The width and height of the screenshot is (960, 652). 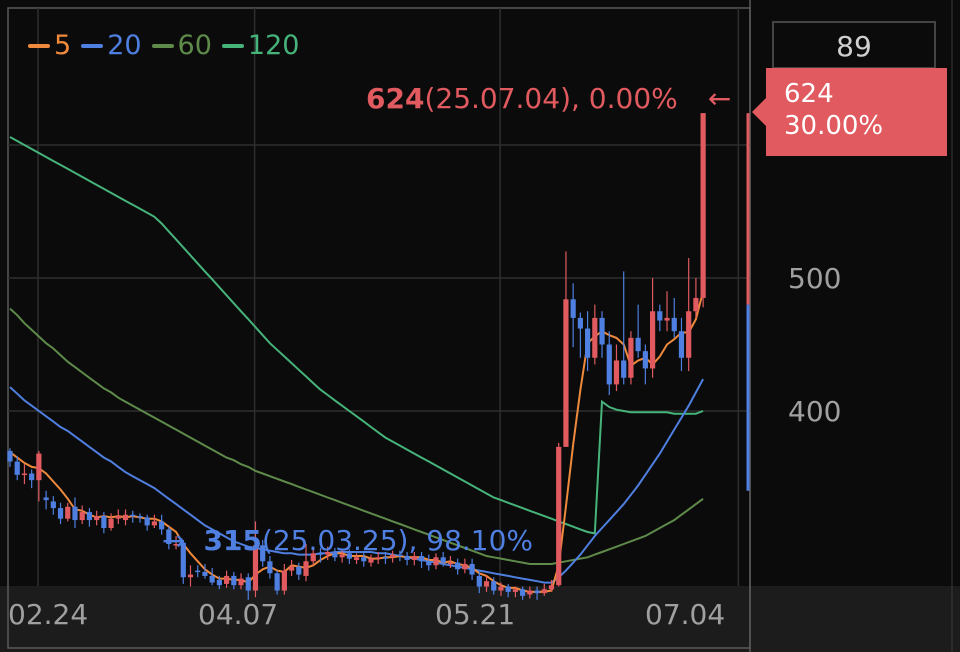 What do you see at coordinates (39, 45) in the screenshot?
I see `legend-swatch-ma5` at bounding box center [39, 45].